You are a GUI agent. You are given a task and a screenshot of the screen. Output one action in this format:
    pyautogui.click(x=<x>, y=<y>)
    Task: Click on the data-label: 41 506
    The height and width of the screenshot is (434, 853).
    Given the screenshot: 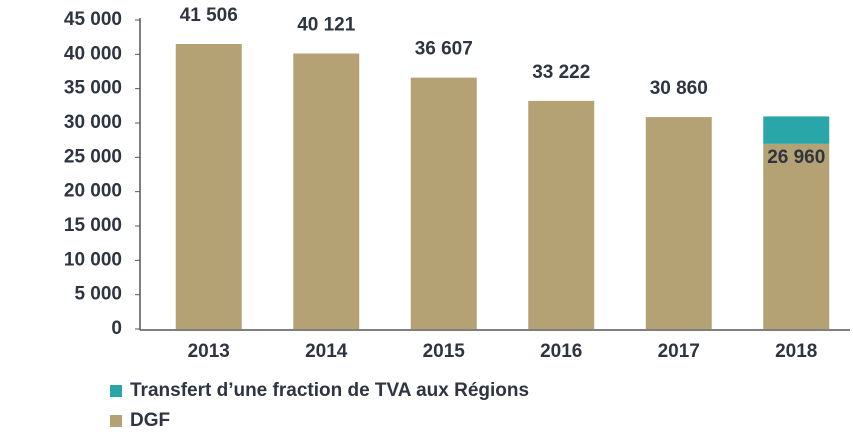 What is the action you would take?
    pyautogui.click(x=209, y=15)
    